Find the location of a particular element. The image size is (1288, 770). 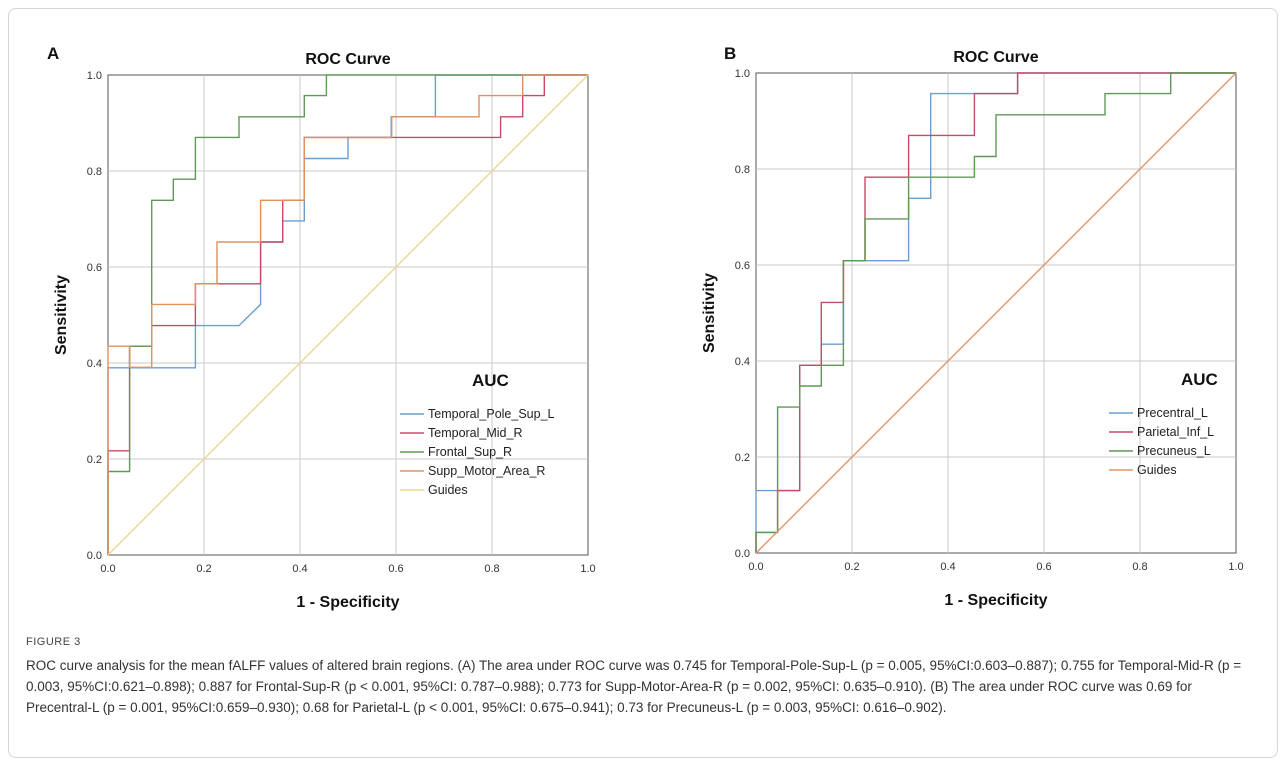

panel-label-b: B is located at coordinates (730, 53).